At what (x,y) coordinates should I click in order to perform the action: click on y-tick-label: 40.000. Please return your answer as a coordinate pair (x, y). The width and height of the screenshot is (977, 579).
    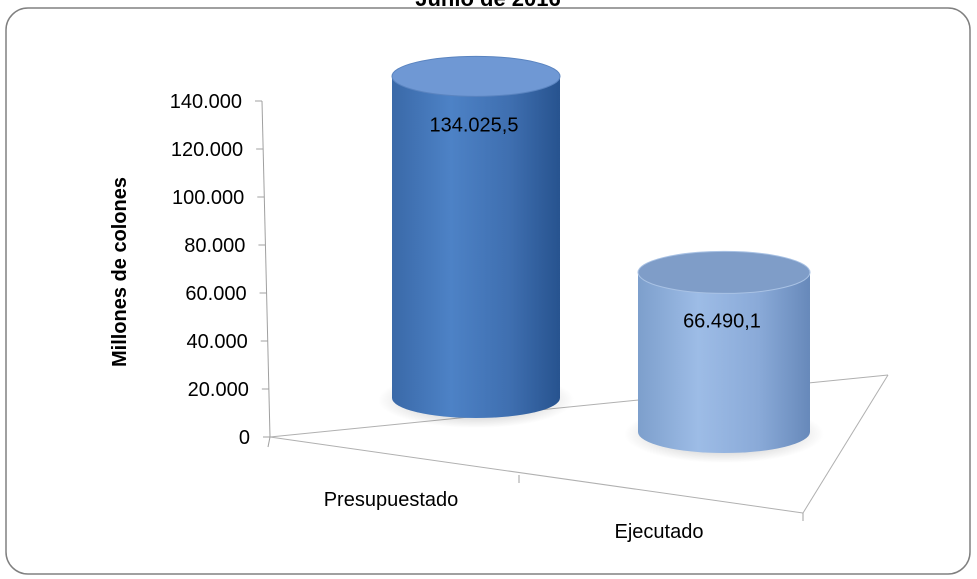
    Looking at the image, I should click on (217, 342).